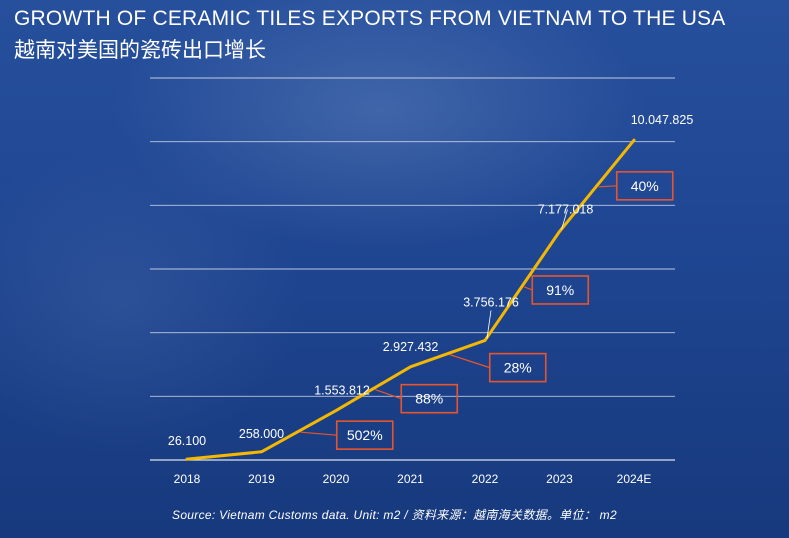  What do you see at coordinates (261, 479) in the screenshot?
I see `x-tick-label: 2019` at bounding box center [261, 479].